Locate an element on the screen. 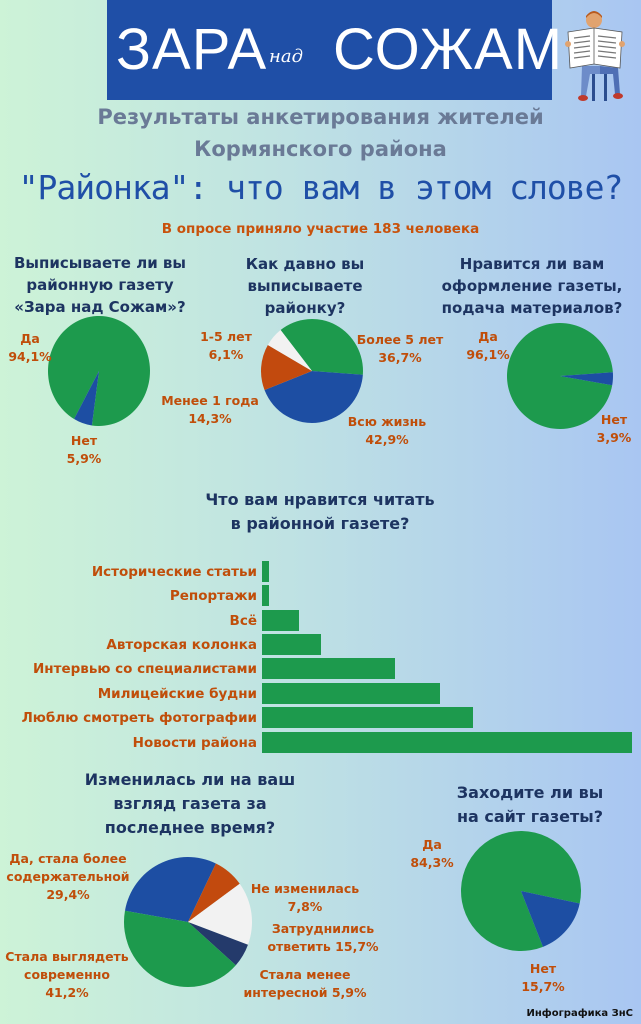 Image resolution: width=641 pixels, height=1024 pixels. q5-label-line: Стала выглядеть is located at coordinates (67, 956).